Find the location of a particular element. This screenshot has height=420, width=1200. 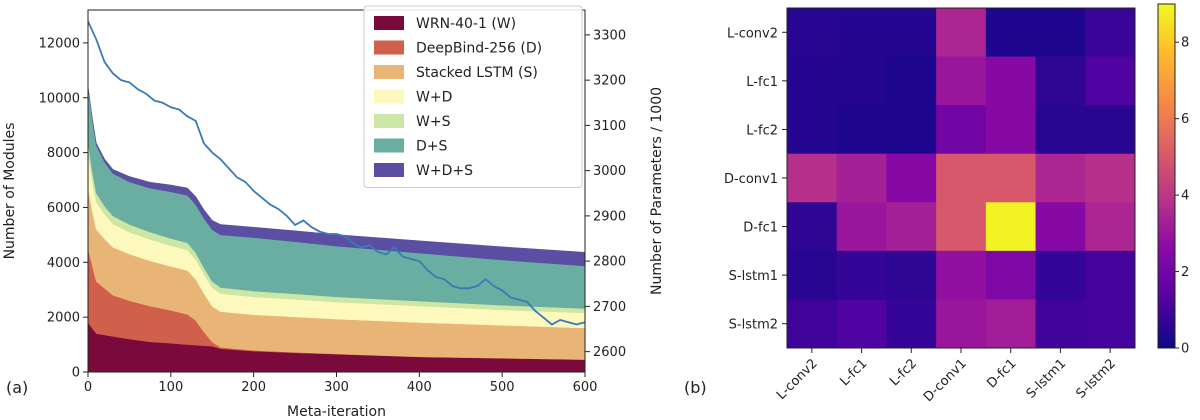

y-tick-label: 6000 is located at coordinates (63, 208).